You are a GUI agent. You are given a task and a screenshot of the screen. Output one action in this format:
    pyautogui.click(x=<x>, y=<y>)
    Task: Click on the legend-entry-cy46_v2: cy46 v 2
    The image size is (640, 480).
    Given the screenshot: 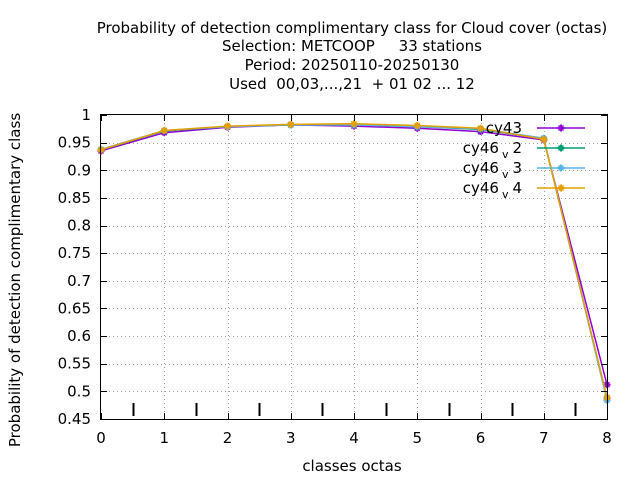 What is the action you would take?
    pyautogui.click(x=524, y=150)
    